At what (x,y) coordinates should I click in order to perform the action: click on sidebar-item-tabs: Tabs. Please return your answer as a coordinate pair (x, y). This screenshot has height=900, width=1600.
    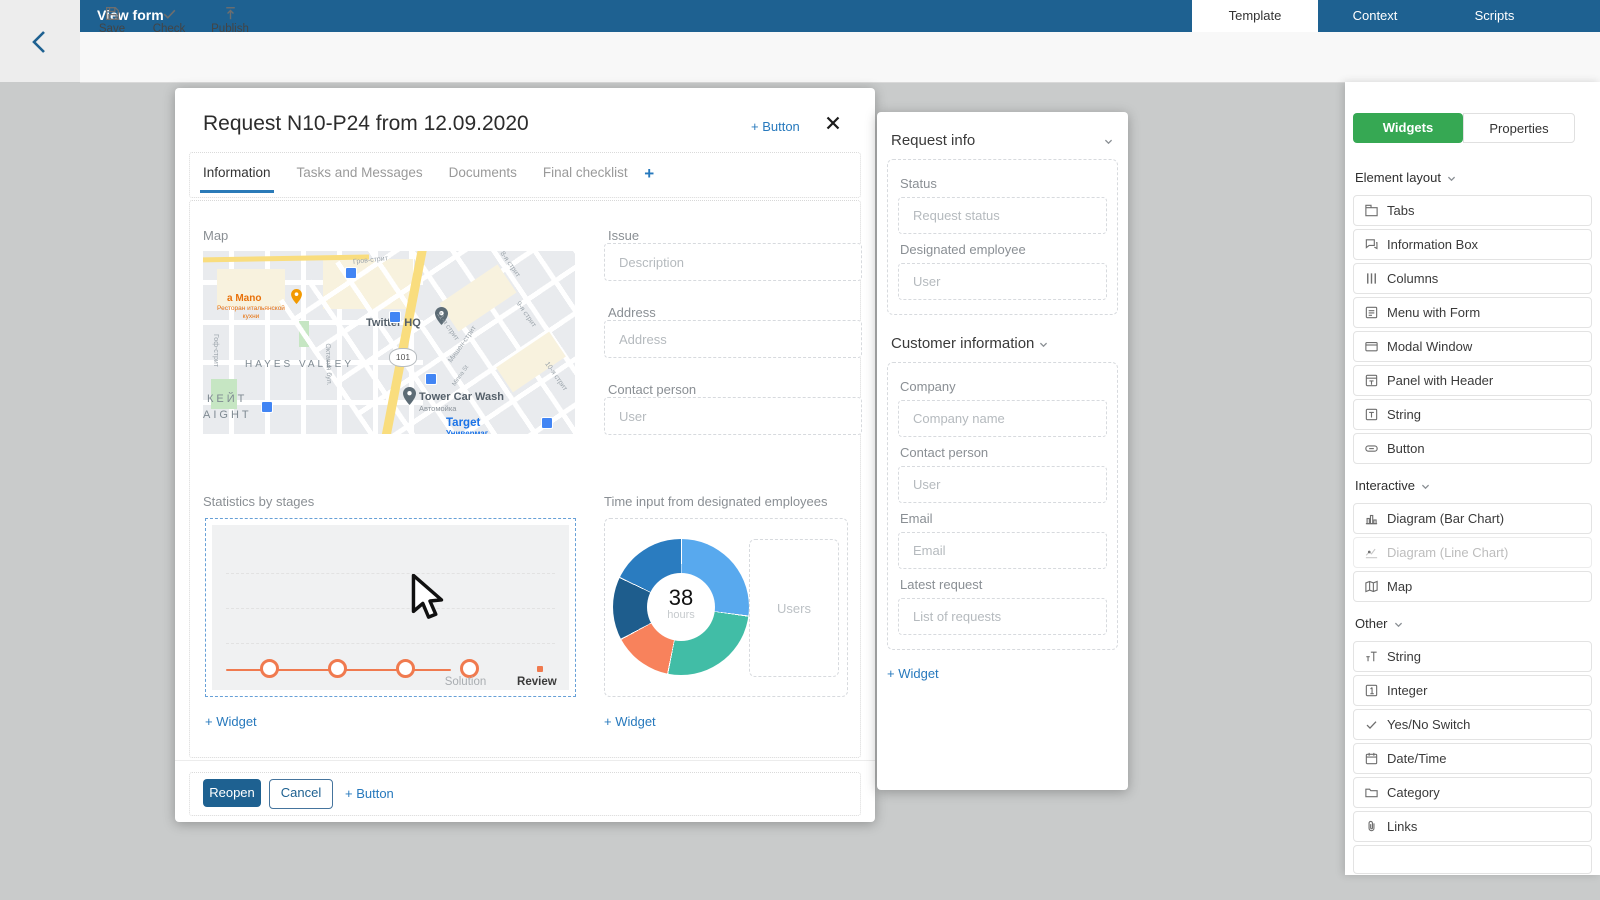
    Looking at the image, I should click on (1472, 210).